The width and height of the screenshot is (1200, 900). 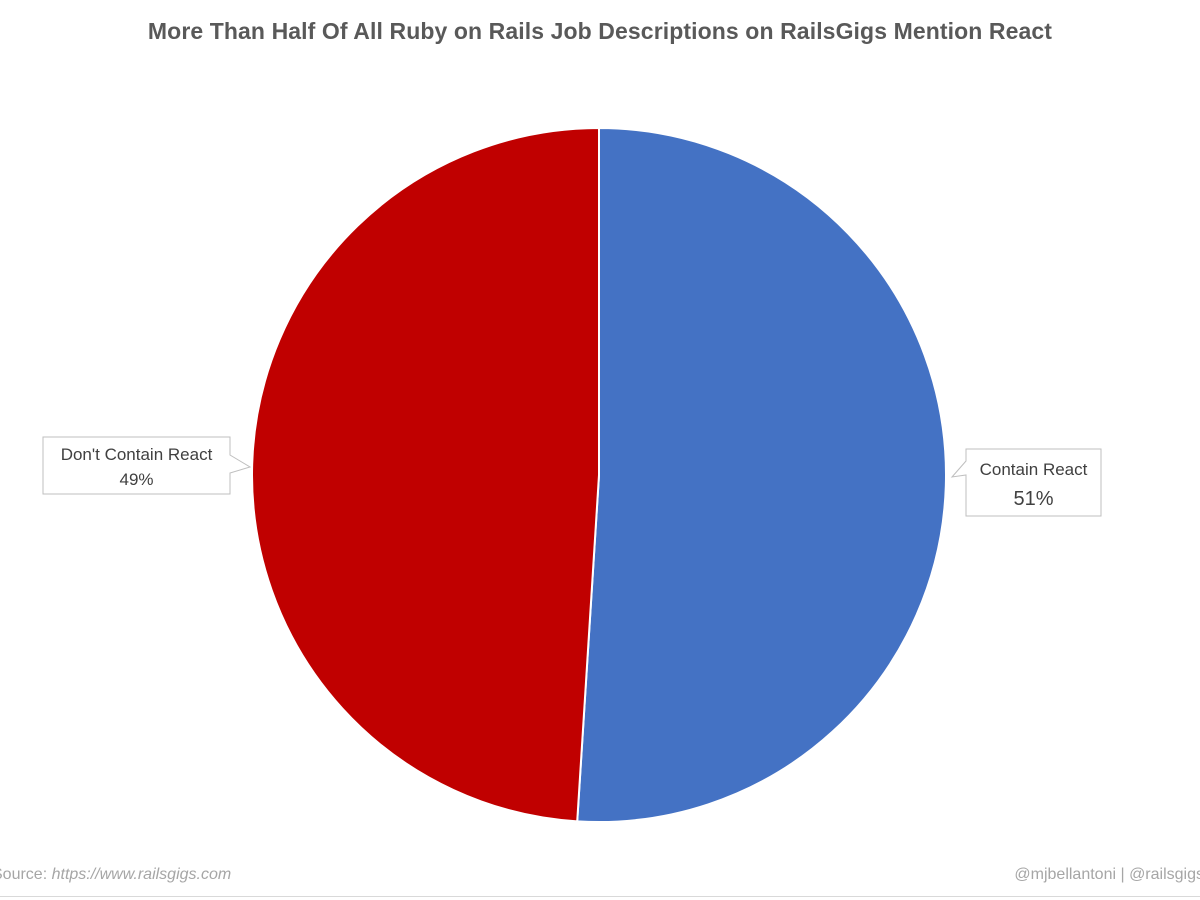 I want to click on data-label-callout: Don't Contain React 49%, so click(x=147, y=465).